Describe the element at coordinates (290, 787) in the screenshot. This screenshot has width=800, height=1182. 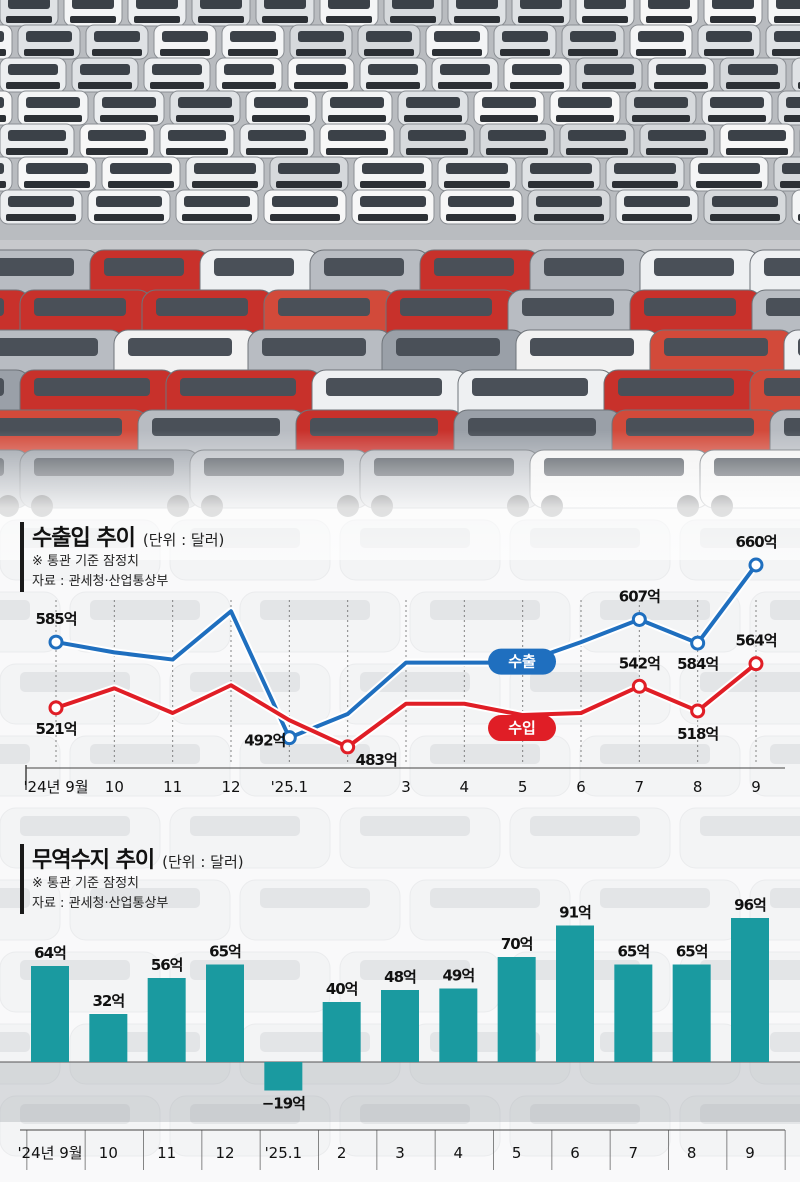
I see `trade-x-tick-label: '25.1` at that location.